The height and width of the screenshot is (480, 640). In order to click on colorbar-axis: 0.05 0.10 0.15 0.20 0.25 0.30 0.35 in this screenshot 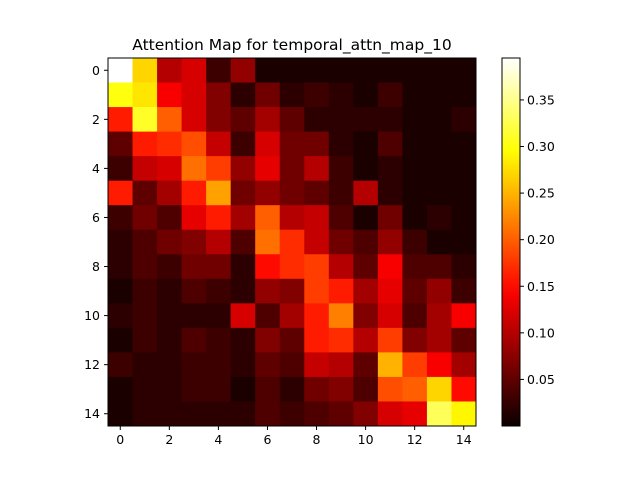, I will do `click(537, 239)`.